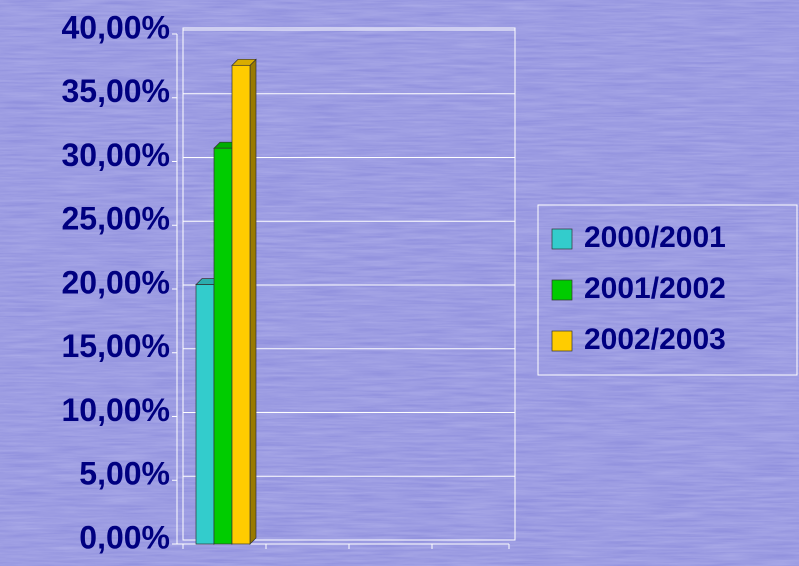 The width and height of the screenshot is (799, 566). Describe the element at coordinates (655, 288) in the screenshot. I see `legend-label: 2001/2002` at that location.